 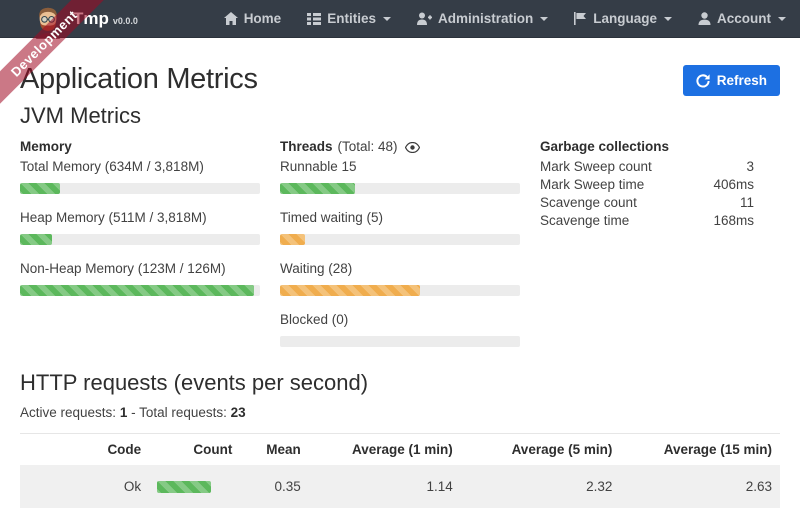 What do you see at coordinates (80, 115) in the screenshot?
I see `jvm-metrics-title: JVM Metrics` at bounding box center [80, 115].